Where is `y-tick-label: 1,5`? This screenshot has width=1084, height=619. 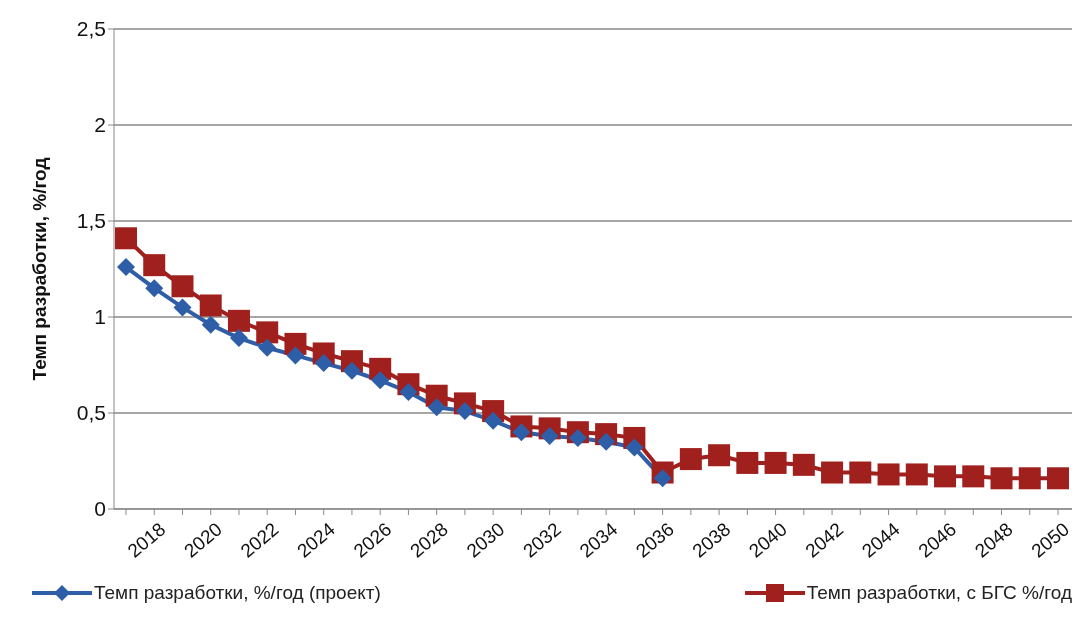
y-tick-label: 1,5 is located at coordinates (91, 221).